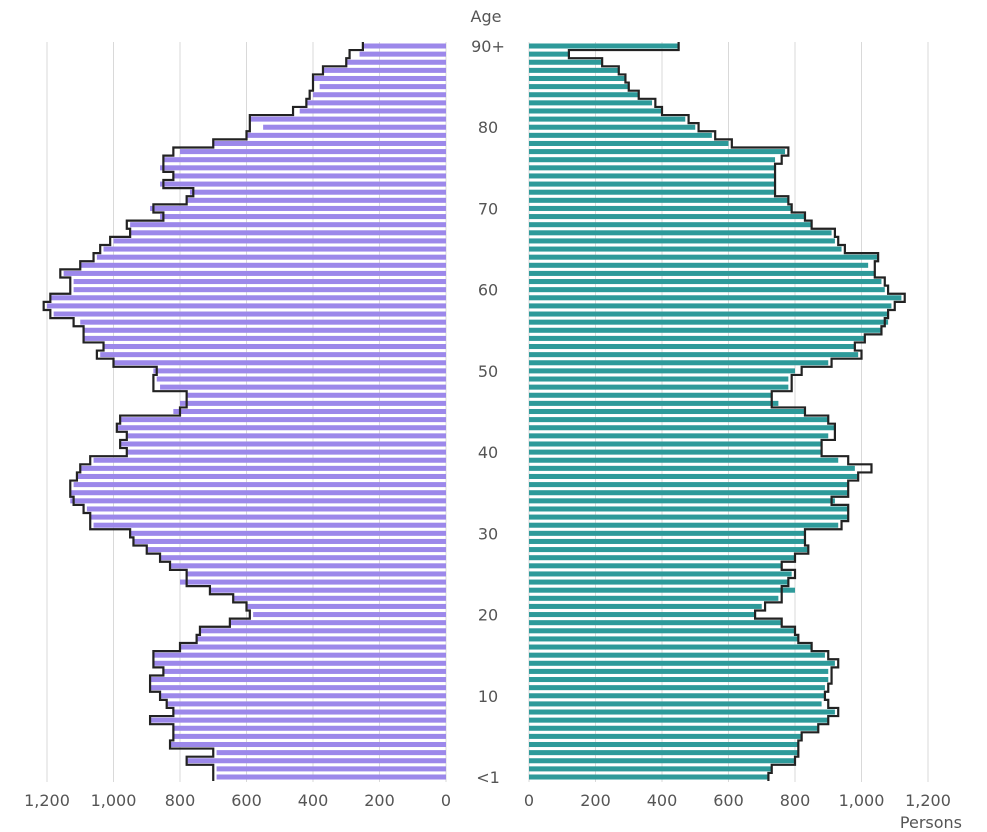 Image resolution: width=987 pixels, height=832 pixels. What do you see at coordinates (488, 452) in the screenshot?
I see `age-tick-label: 40` at bounding box center [488, 452].